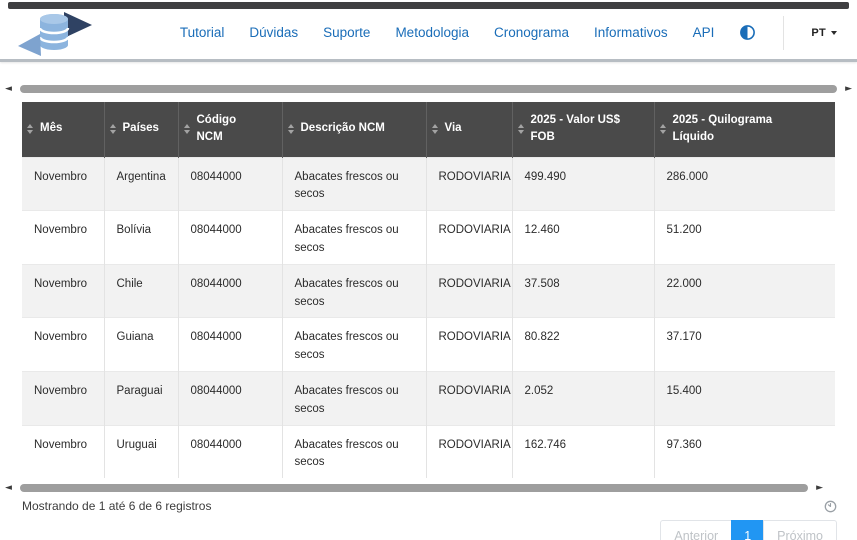 The image size is (857, 540). I want to click on pagination-next: Próximo, so click(800, 530).